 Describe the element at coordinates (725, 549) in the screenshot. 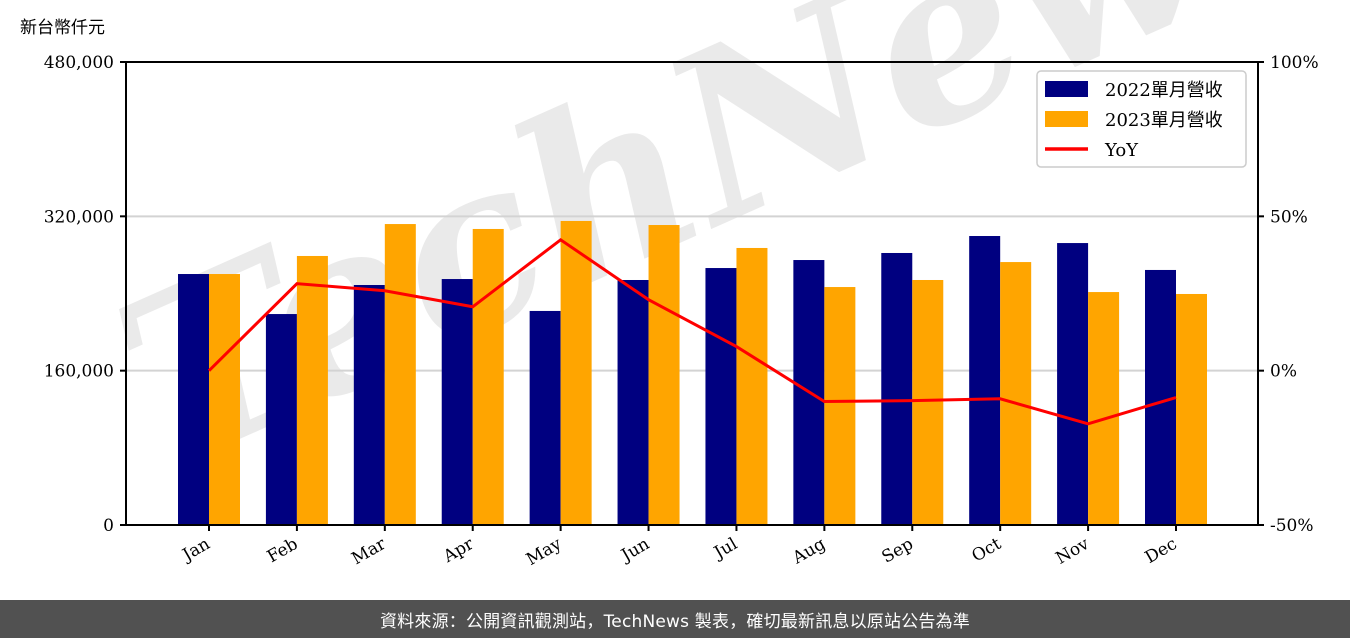

I see `x-tick-label-jul: Jul` at that location.